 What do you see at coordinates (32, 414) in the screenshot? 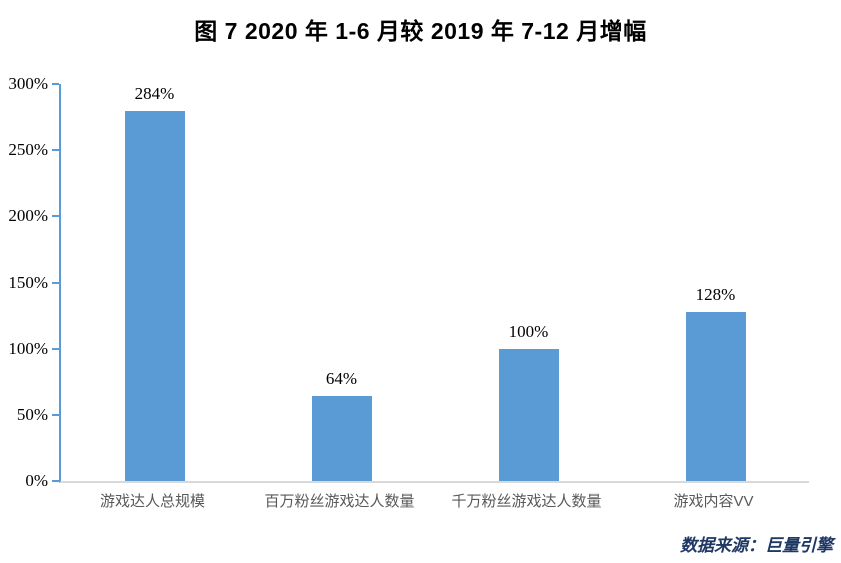
I see `y-tick-label: 50%` at bounding box center [32, 414].